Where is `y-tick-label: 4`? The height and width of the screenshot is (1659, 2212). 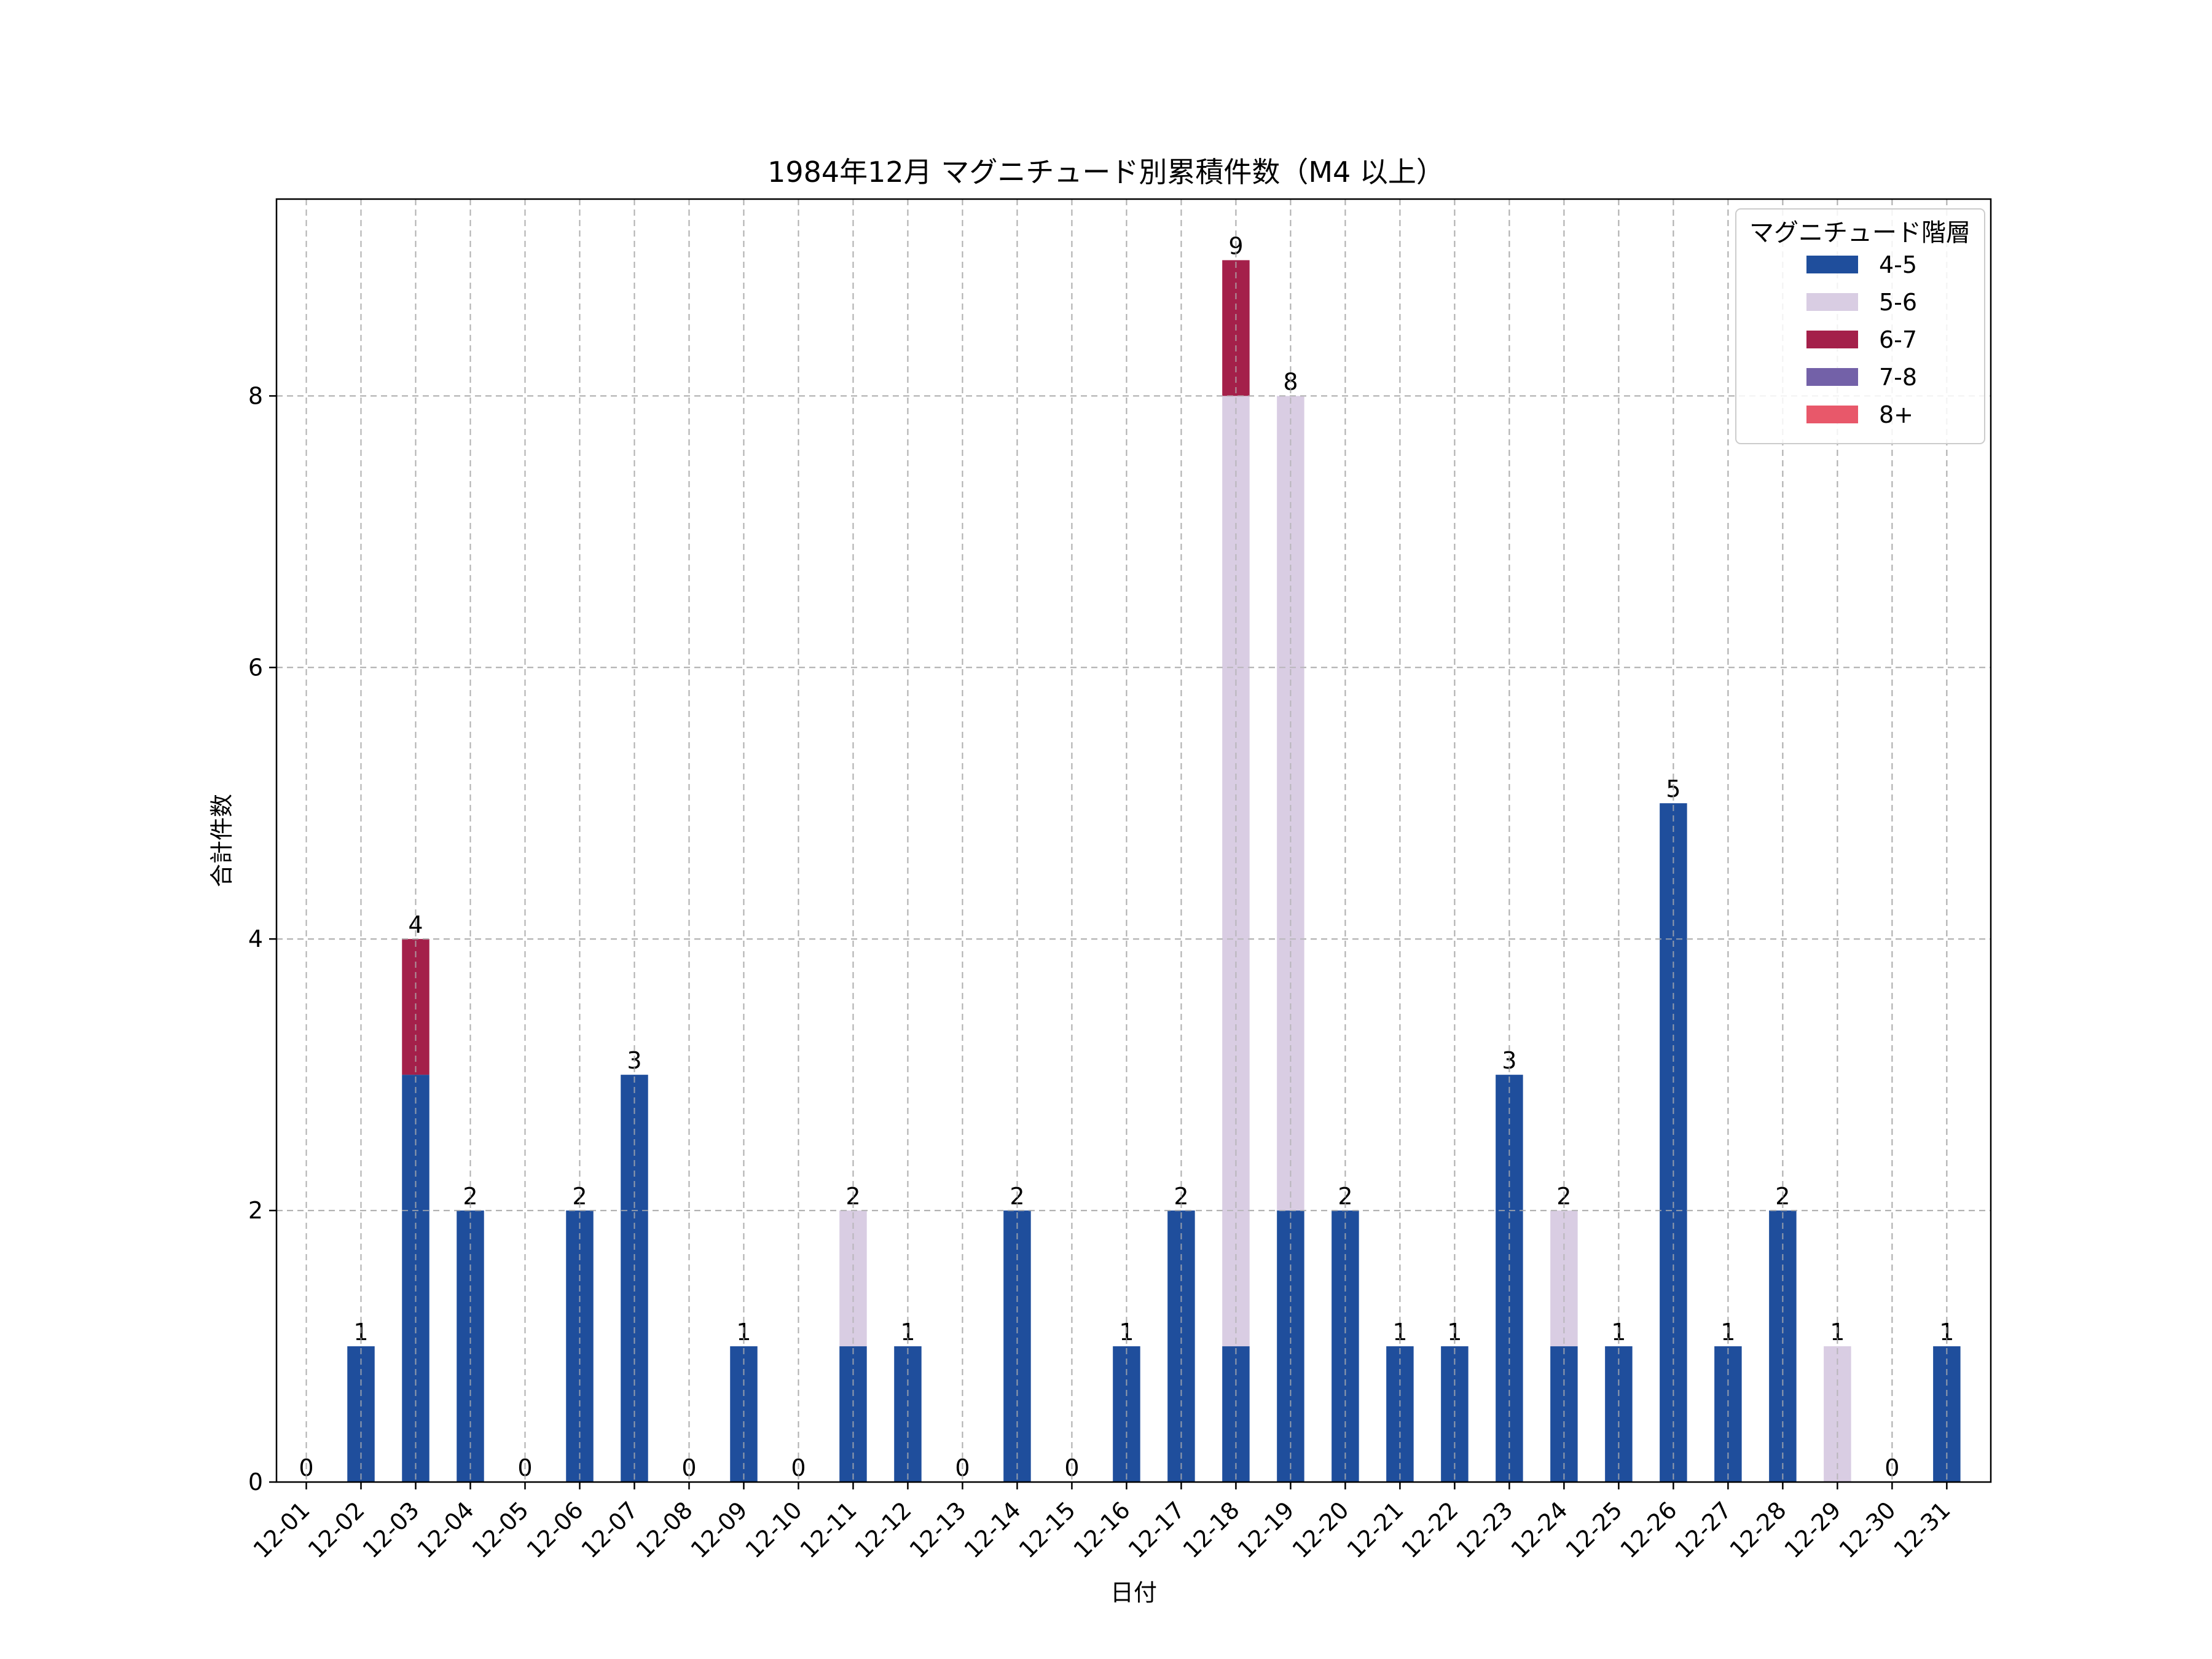 y-tick-label: 4 is located at coordinates (255, 938).